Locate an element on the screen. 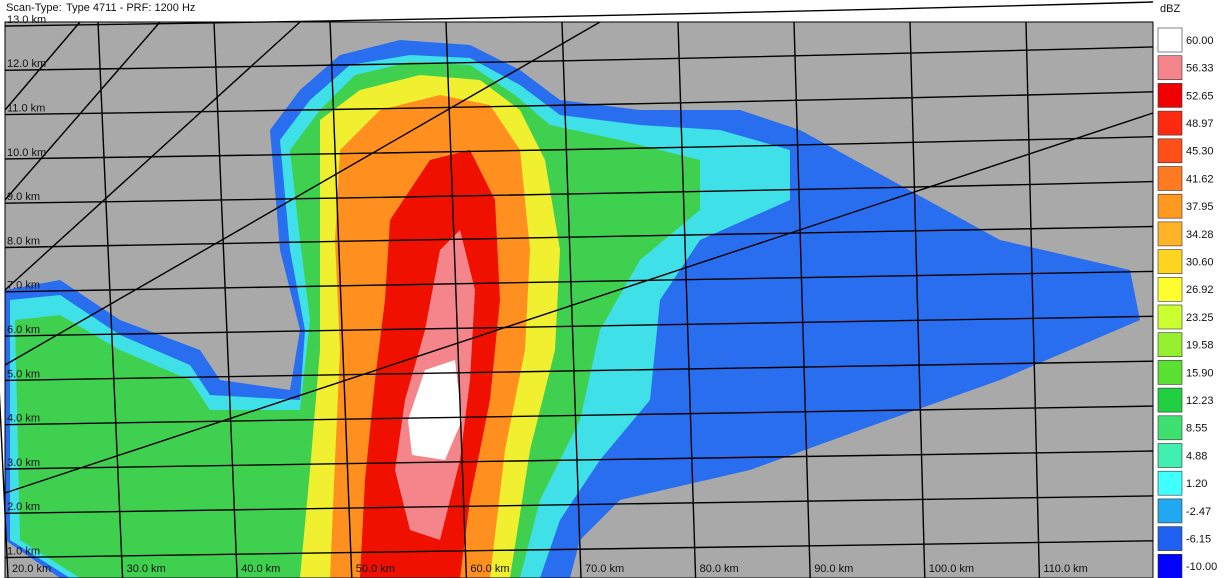 This screenshot has width=1226, height=578. legend-label: 45.30 is located at coordinates (1200, 152).